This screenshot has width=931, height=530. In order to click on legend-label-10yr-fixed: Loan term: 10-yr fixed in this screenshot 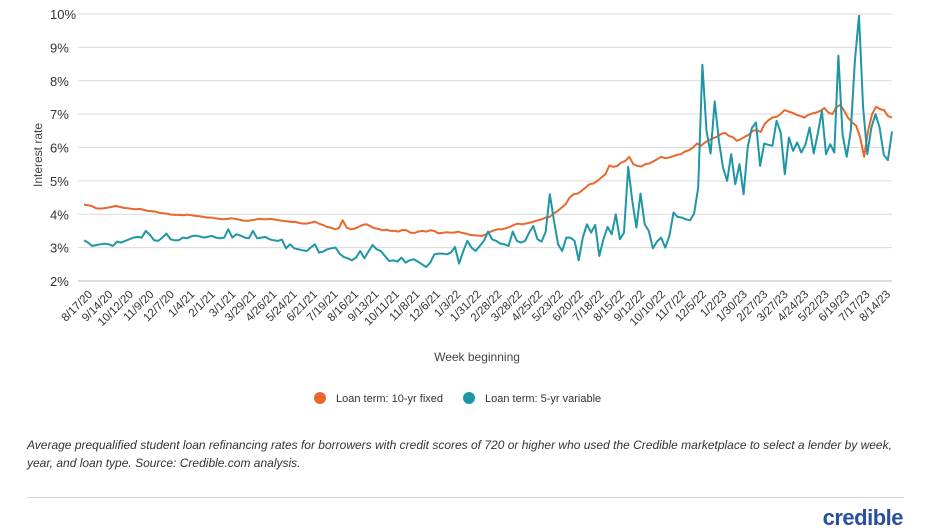, I will do `click(389, 399)`.